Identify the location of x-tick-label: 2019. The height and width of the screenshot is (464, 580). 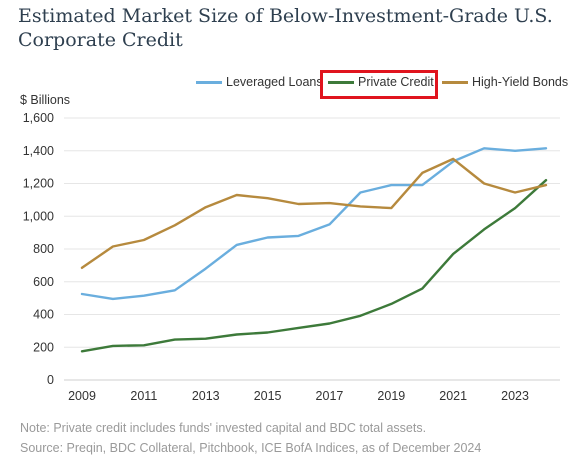
(391, 396).